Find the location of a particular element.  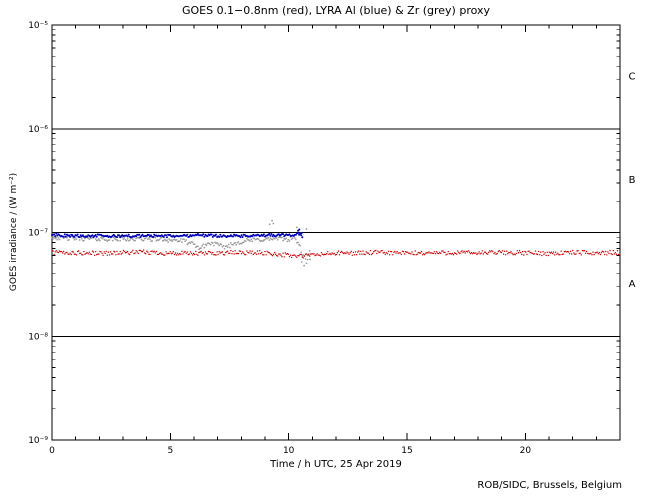

svg-text: B is located at coordinates (632, 180).